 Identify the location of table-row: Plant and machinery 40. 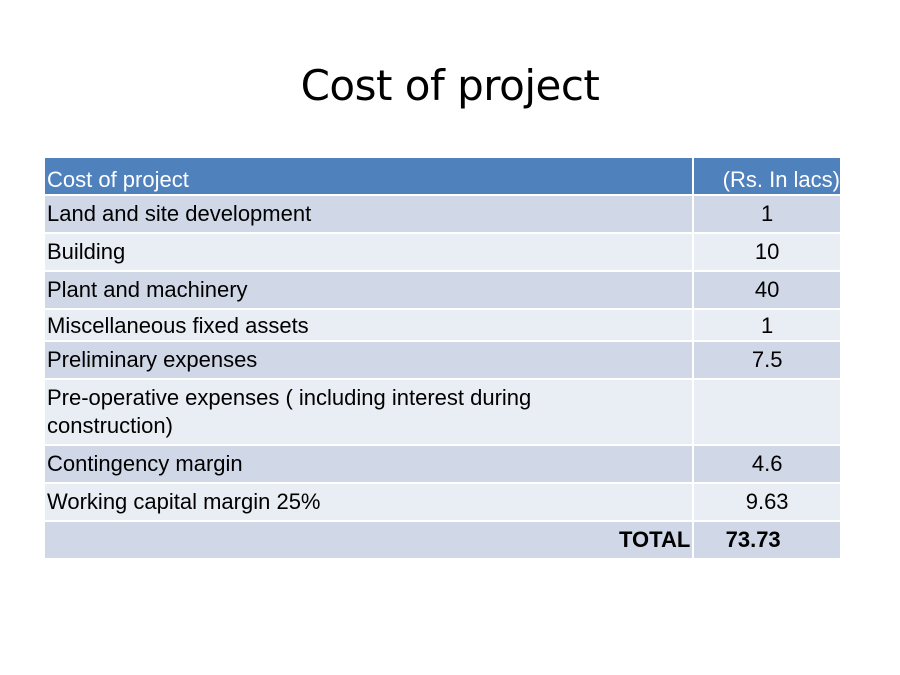
(442, 289).